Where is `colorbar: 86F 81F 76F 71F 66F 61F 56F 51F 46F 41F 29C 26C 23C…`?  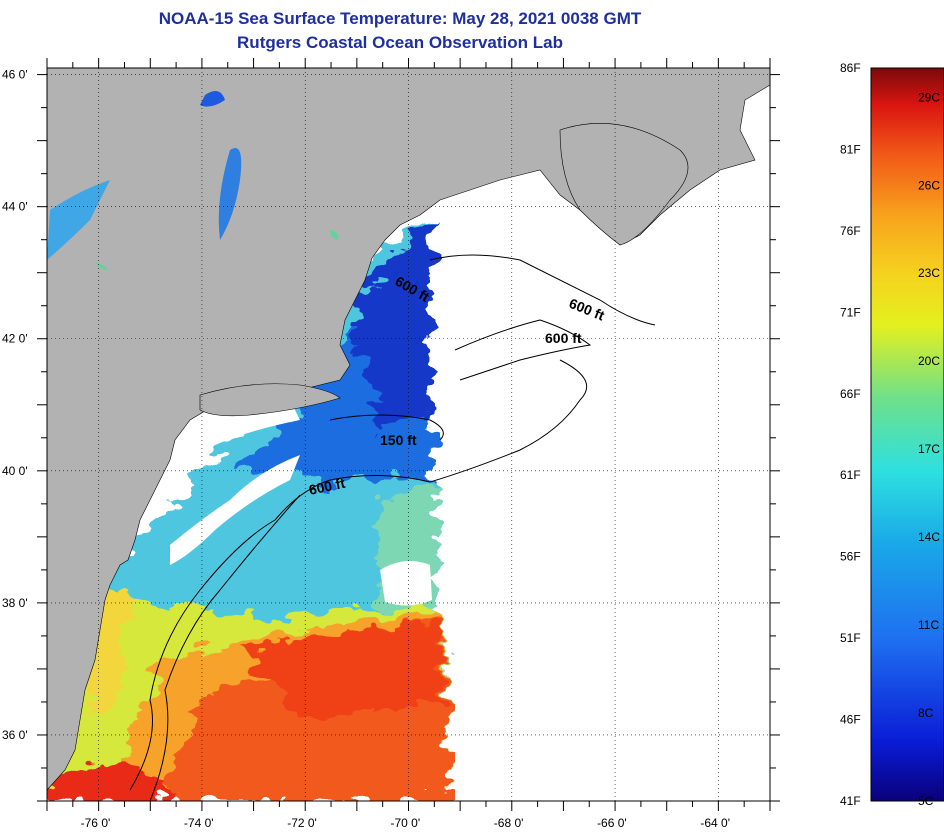 colorbar: 86F 81F 76F 71F 66F 61F 56F 51F 46F 41F 29C 26C 23C… is located at coordinates (892, 434).